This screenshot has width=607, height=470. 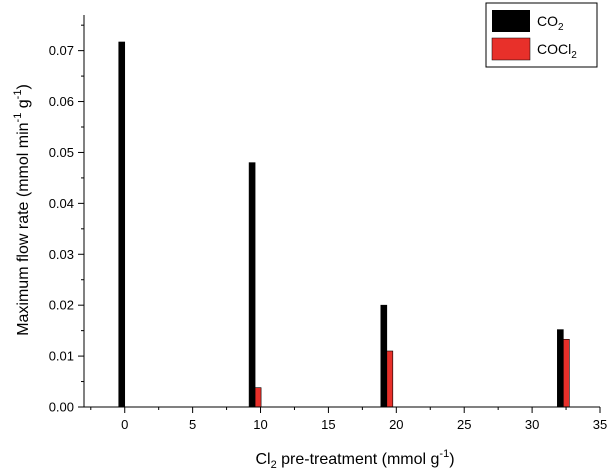 What do you see at coordinates (532, 424) in the screenshot?
I see `x-tick-label: 30` at bounding box center [532, 424].